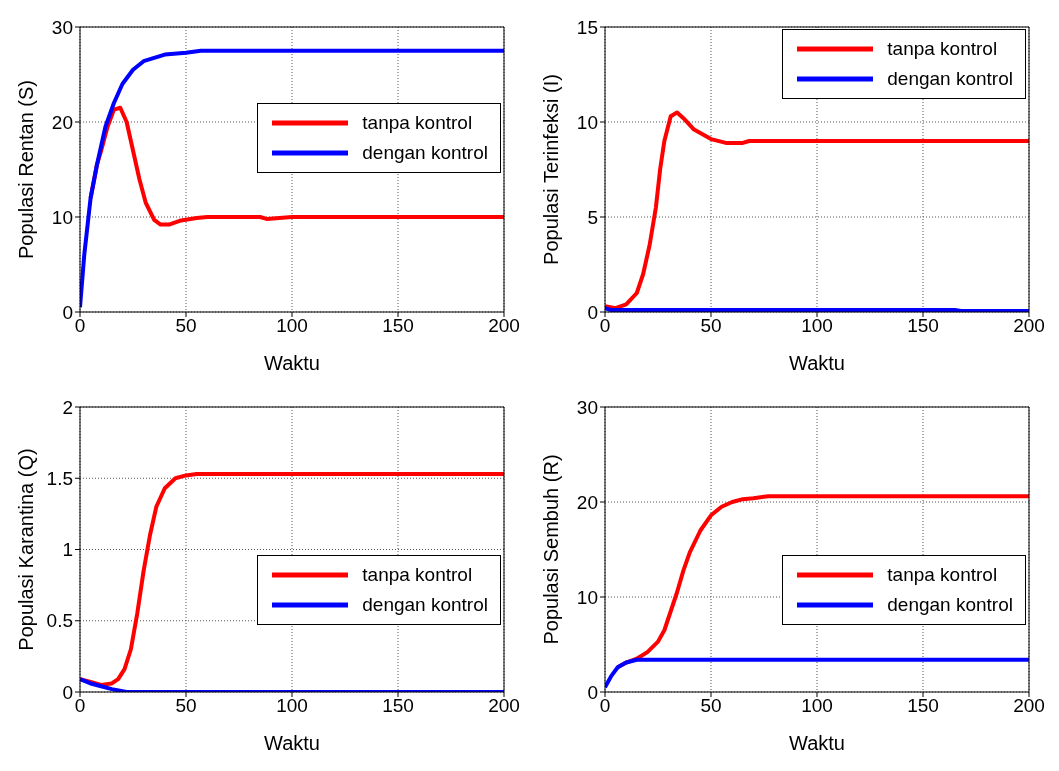 This screenshot has height=771, width=1059. I want to click on line-series, so click(292, 579).